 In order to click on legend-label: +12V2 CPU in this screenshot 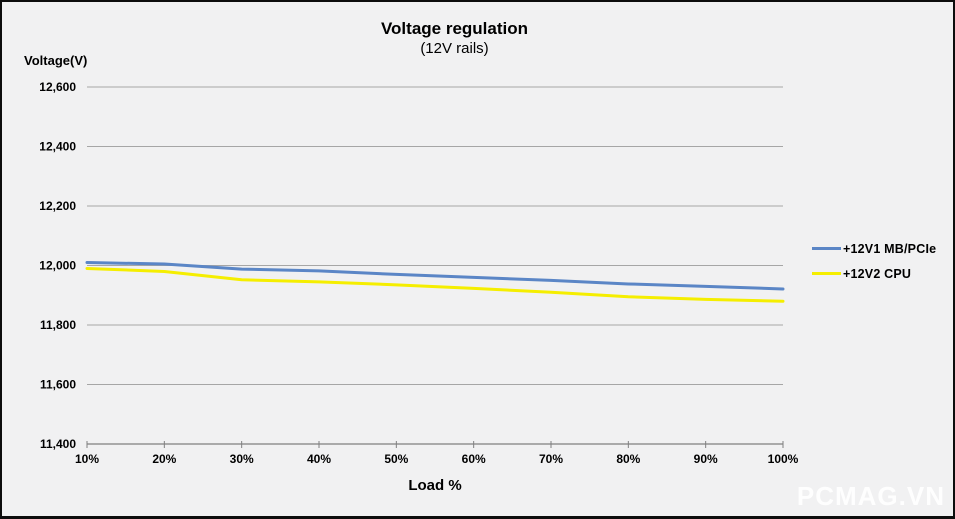, I will do `click(877, 273)`.